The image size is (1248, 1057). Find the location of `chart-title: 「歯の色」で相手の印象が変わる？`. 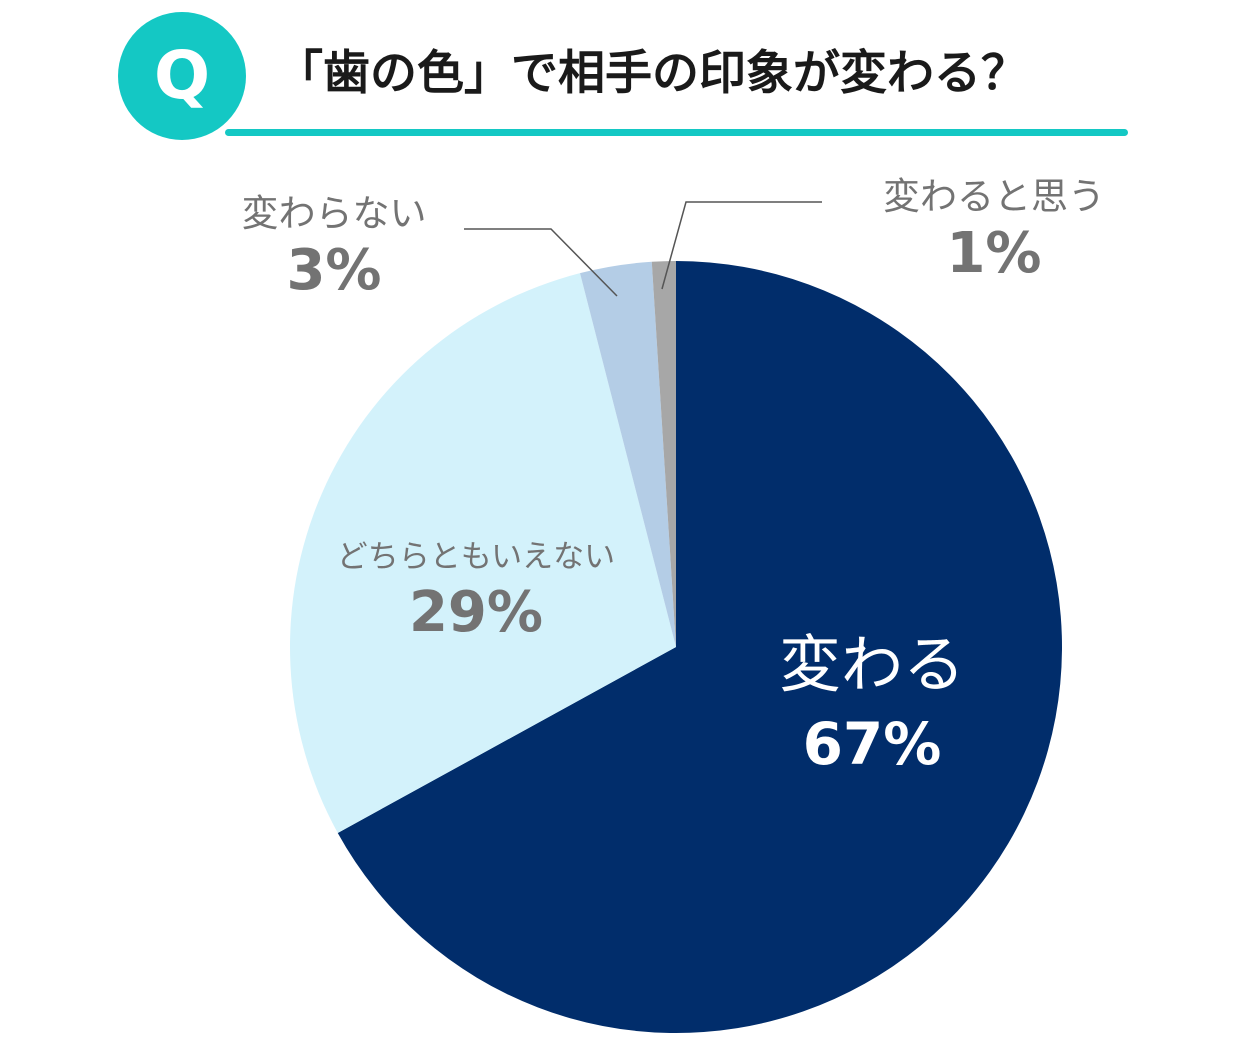

chart-title: 「歯の色」で相手の印象が変わる？ is located at coordinates (652, 73).